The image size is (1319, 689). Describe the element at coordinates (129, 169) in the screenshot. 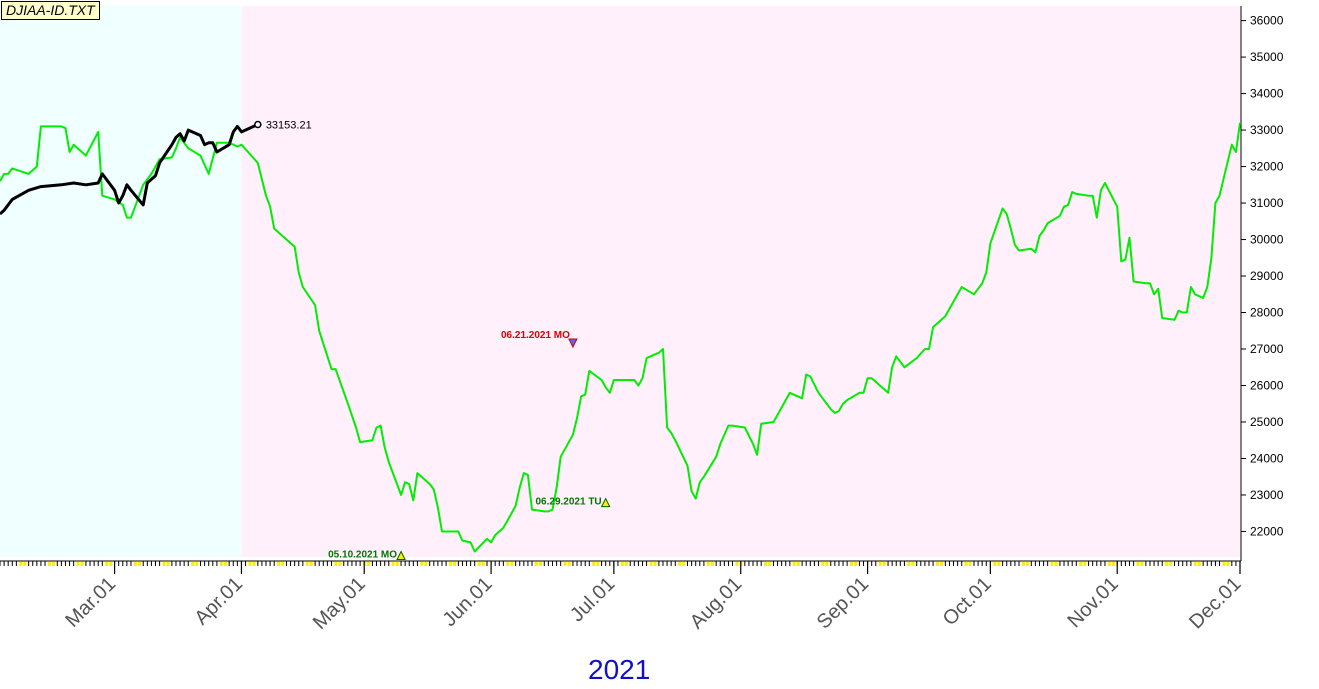

I see `black-series-line` at that location.